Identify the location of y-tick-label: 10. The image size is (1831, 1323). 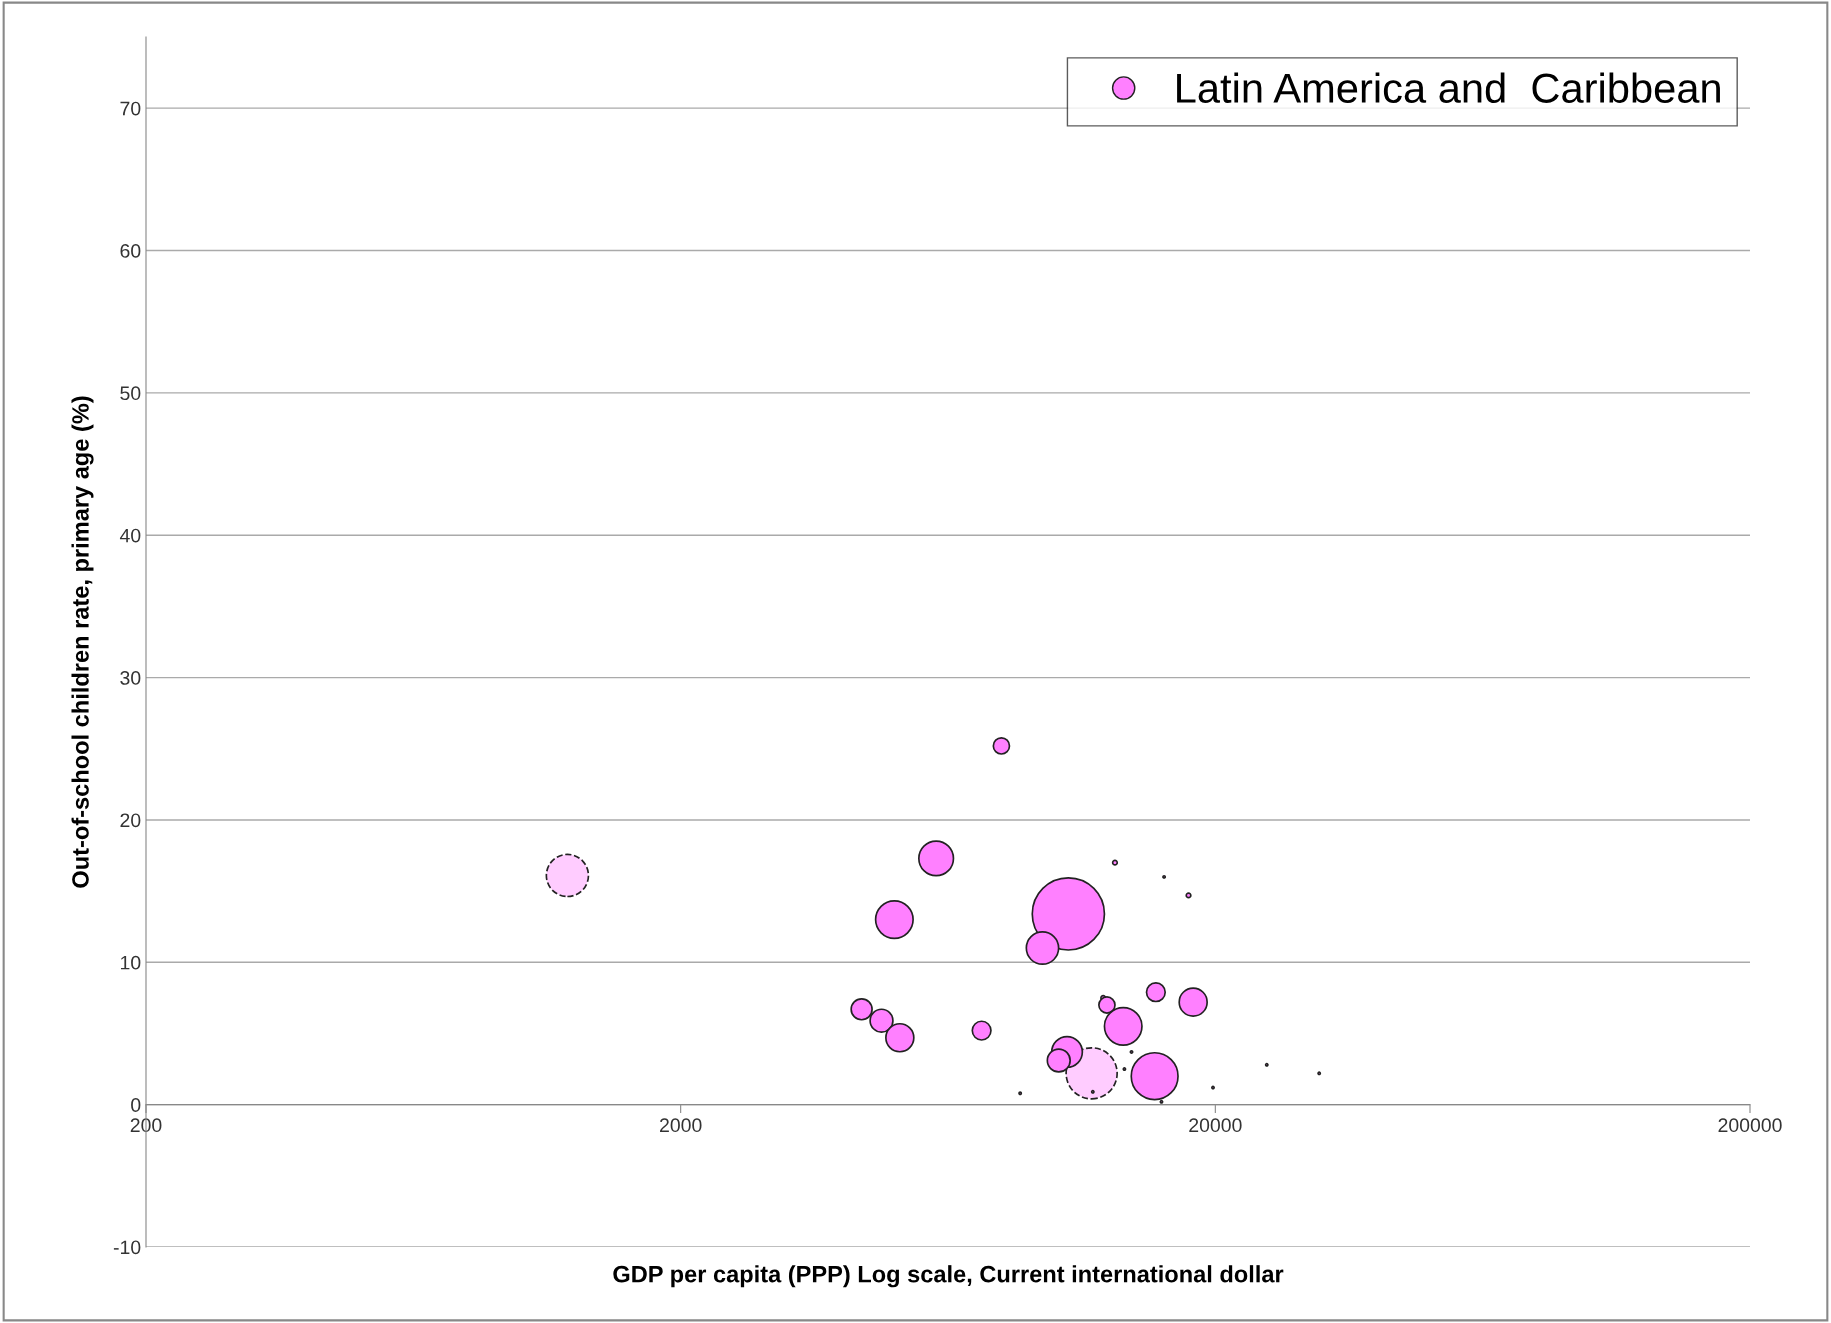
(131, 962).